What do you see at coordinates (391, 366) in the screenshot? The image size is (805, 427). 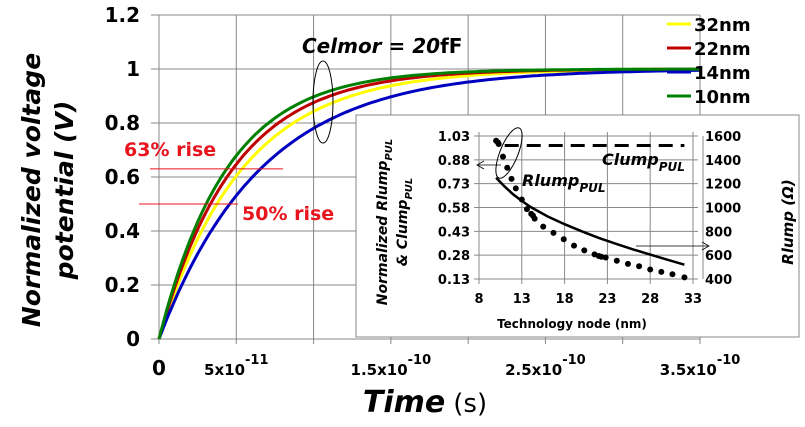 I see `main-x-tick-label: 1.5x10⁻¹⁰` at bounding box center [391, 366].